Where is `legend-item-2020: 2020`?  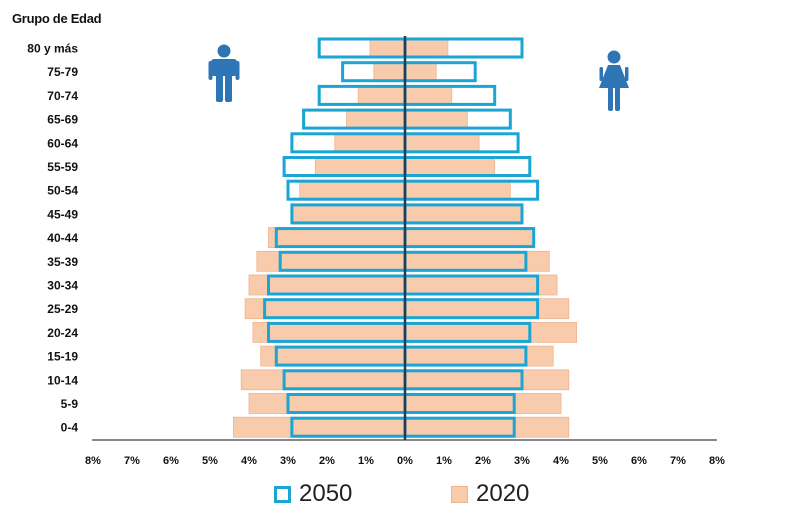
legend-item-2020: 2020 is located at coordinates (490, 494).